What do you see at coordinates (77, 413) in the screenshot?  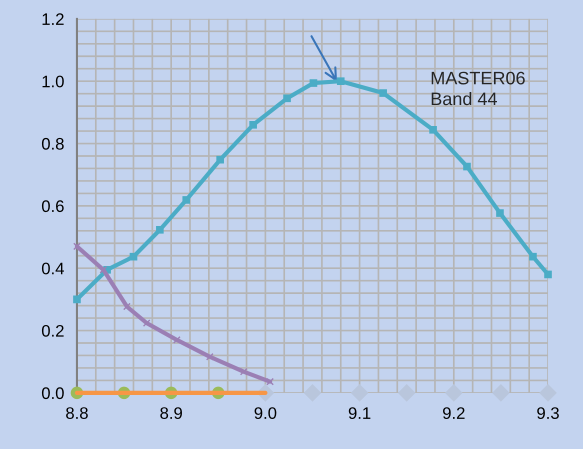 I see `x-tick-label: 8.8` at bounding box center [77, 413].